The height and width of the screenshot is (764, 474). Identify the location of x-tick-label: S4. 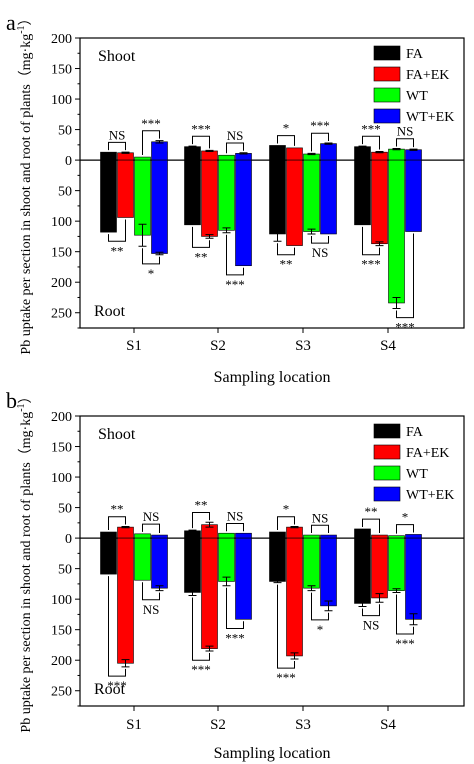
(388, 346).